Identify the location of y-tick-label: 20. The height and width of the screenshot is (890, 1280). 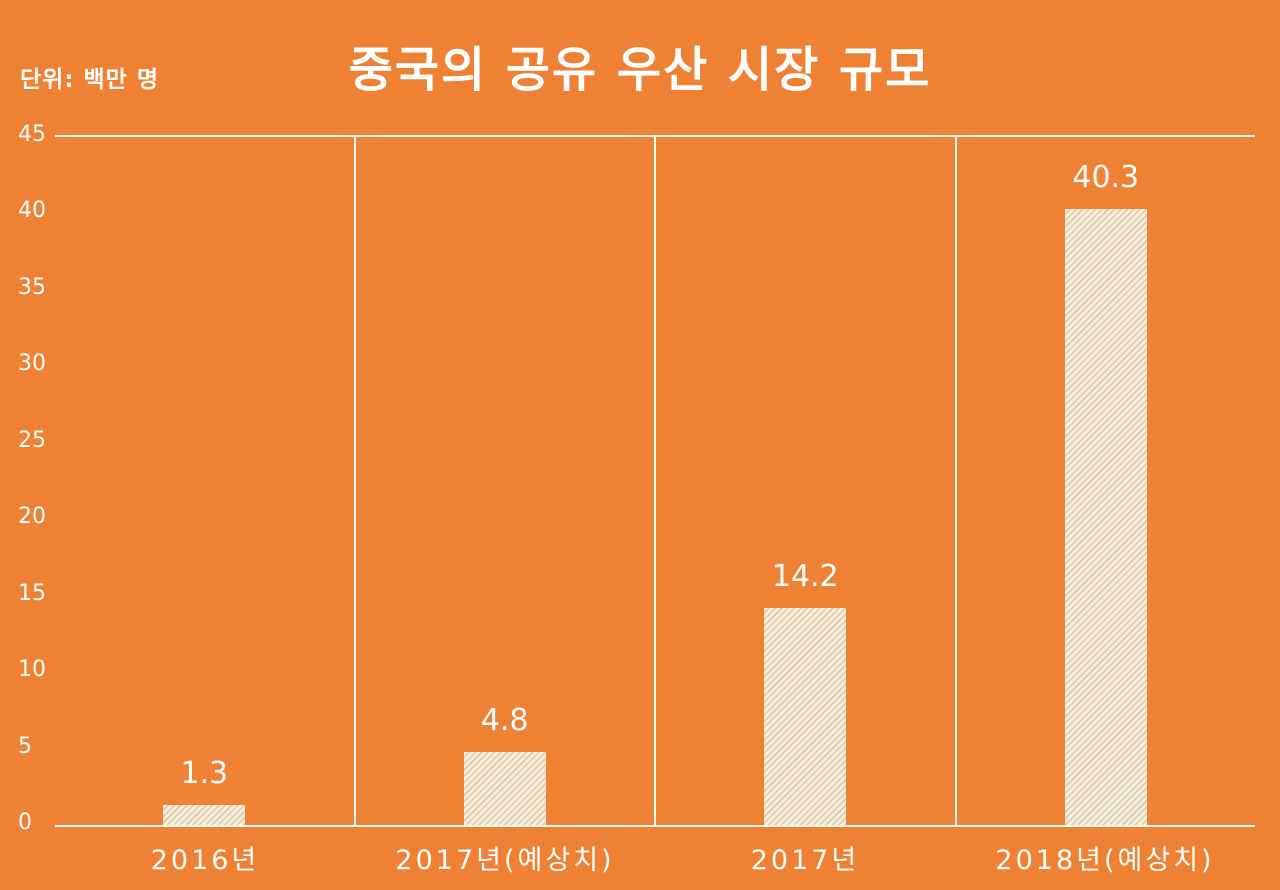
(32, 517).